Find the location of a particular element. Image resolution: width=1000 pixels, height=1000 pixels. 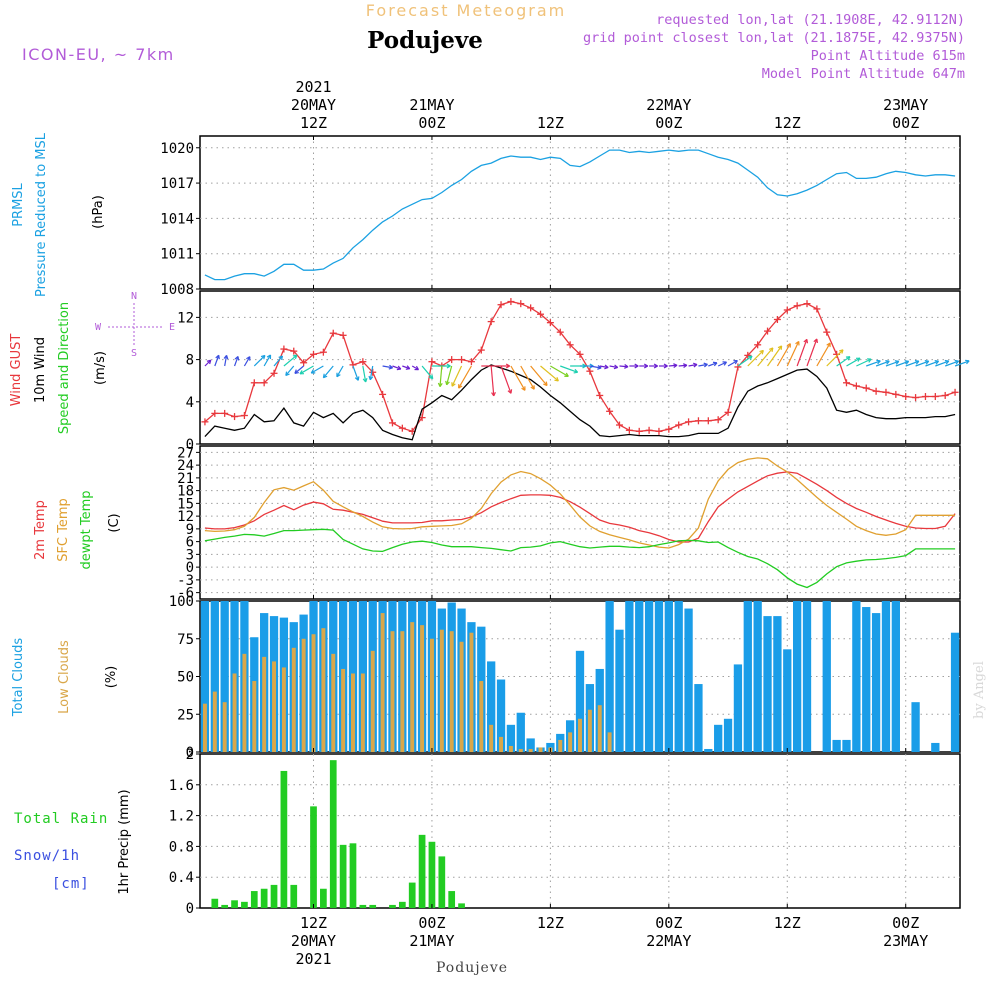

y-tick-label: 18 is located at coordinates (185, 492).